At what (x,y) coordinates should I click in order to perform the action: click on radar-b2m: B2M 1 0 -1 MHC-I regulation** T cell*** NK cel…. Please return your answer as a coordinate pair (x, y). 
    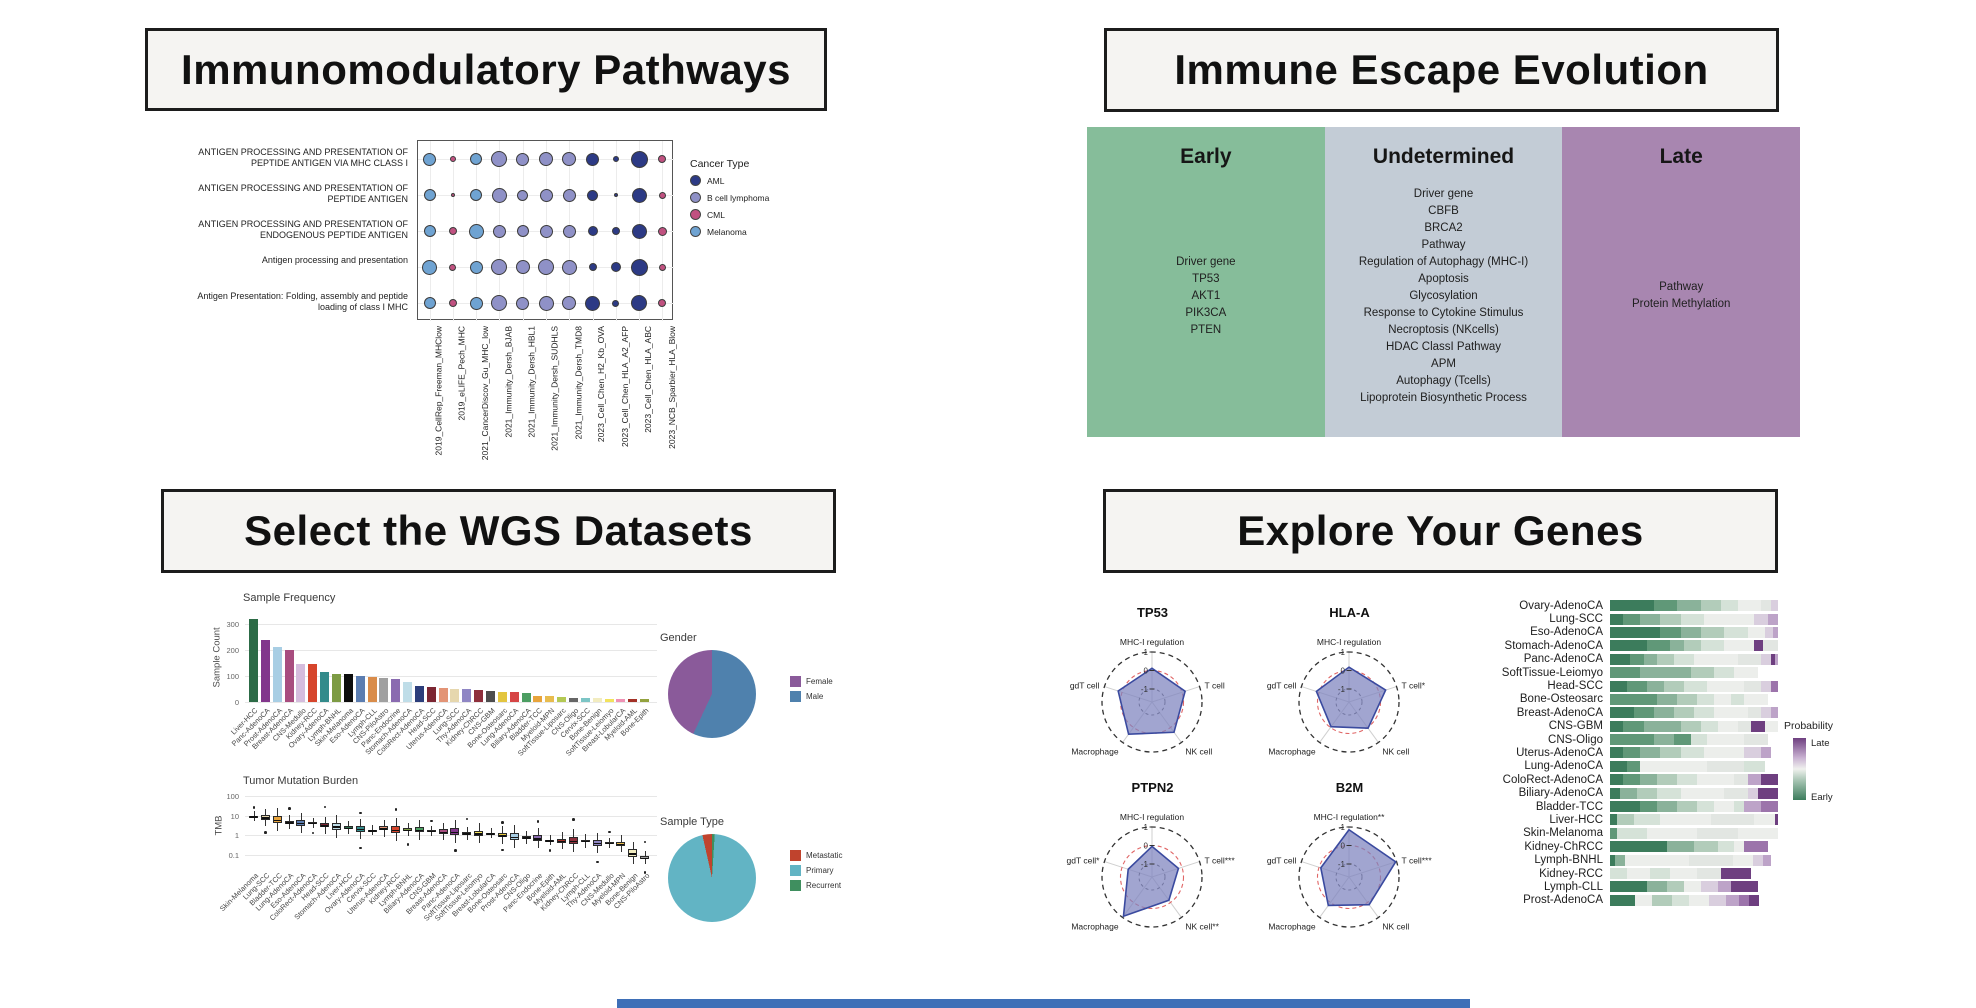
    Looking at the image, I should click on (1349, 866).